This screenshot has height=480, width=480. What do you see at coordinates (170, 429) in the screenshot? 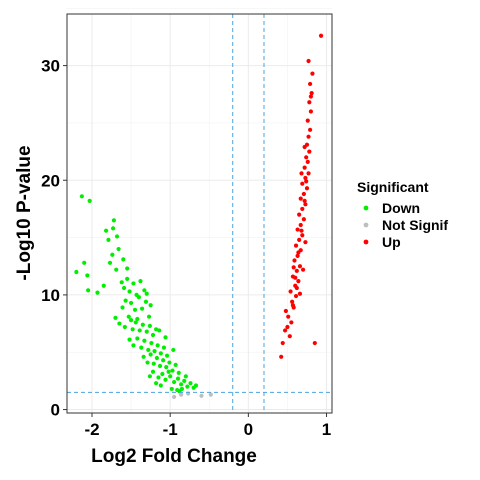
I see `x-tick-label: -1` at bounding box center [170, 429].